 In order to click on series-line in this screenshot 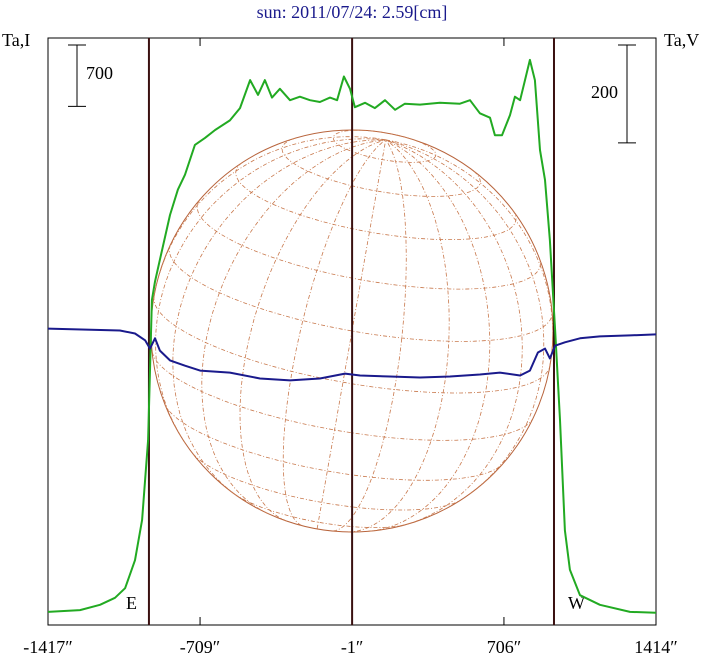, I will do `click(352, 354)`.